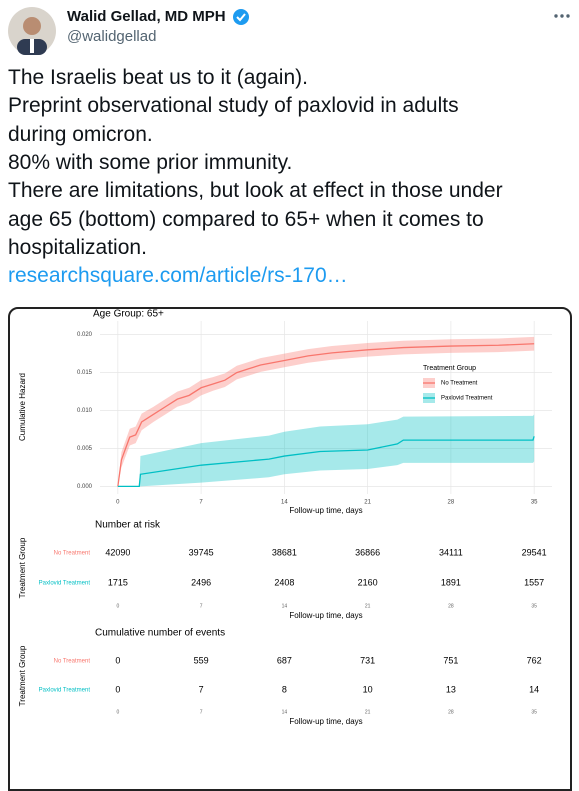  What do you see at coordinates (451, 689) in the screenshot?
I see `table-cell: 13` at bounding box center [451, 689].